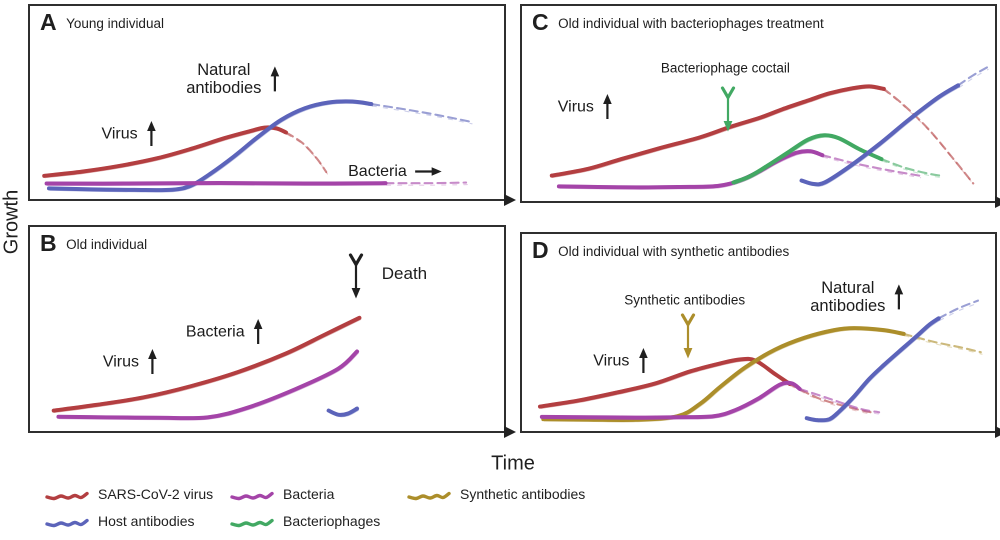 The height and width of the screenshot is (540, 1000). I want to click on synthetic-antibodies-arrow-icon, so click(687, 336).